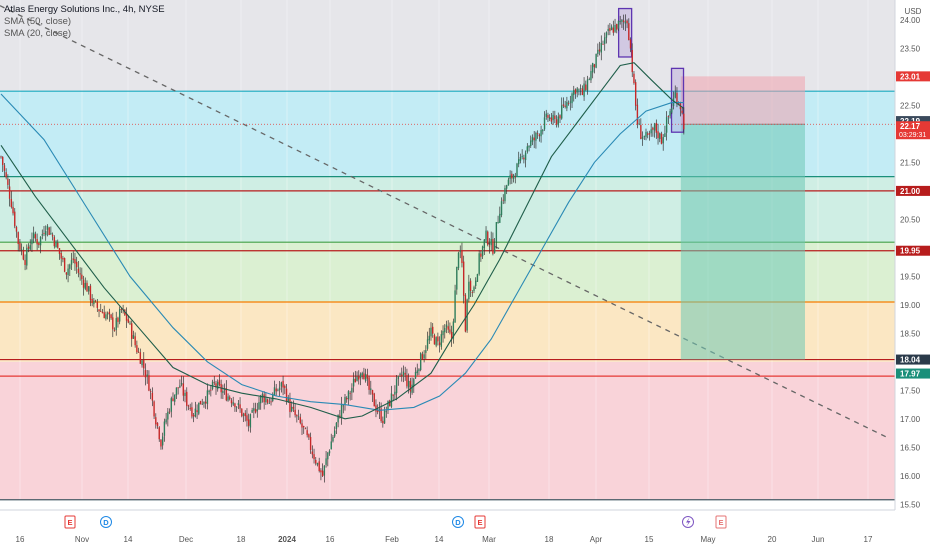 The image size is (932, 555). Describe the element at coordinates (910, 360) in the screenshot. I see `price-tag-label-5: 18.04` at that location.